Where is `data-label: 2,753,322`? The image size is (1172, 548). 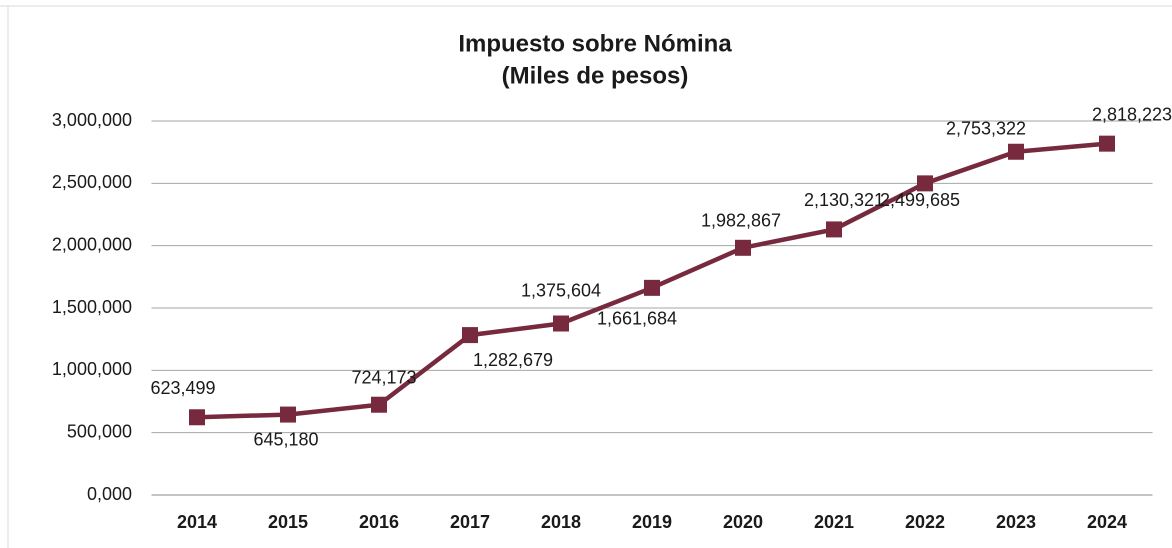
data-label: 2,753,322 is located at coordinates (986, 129).